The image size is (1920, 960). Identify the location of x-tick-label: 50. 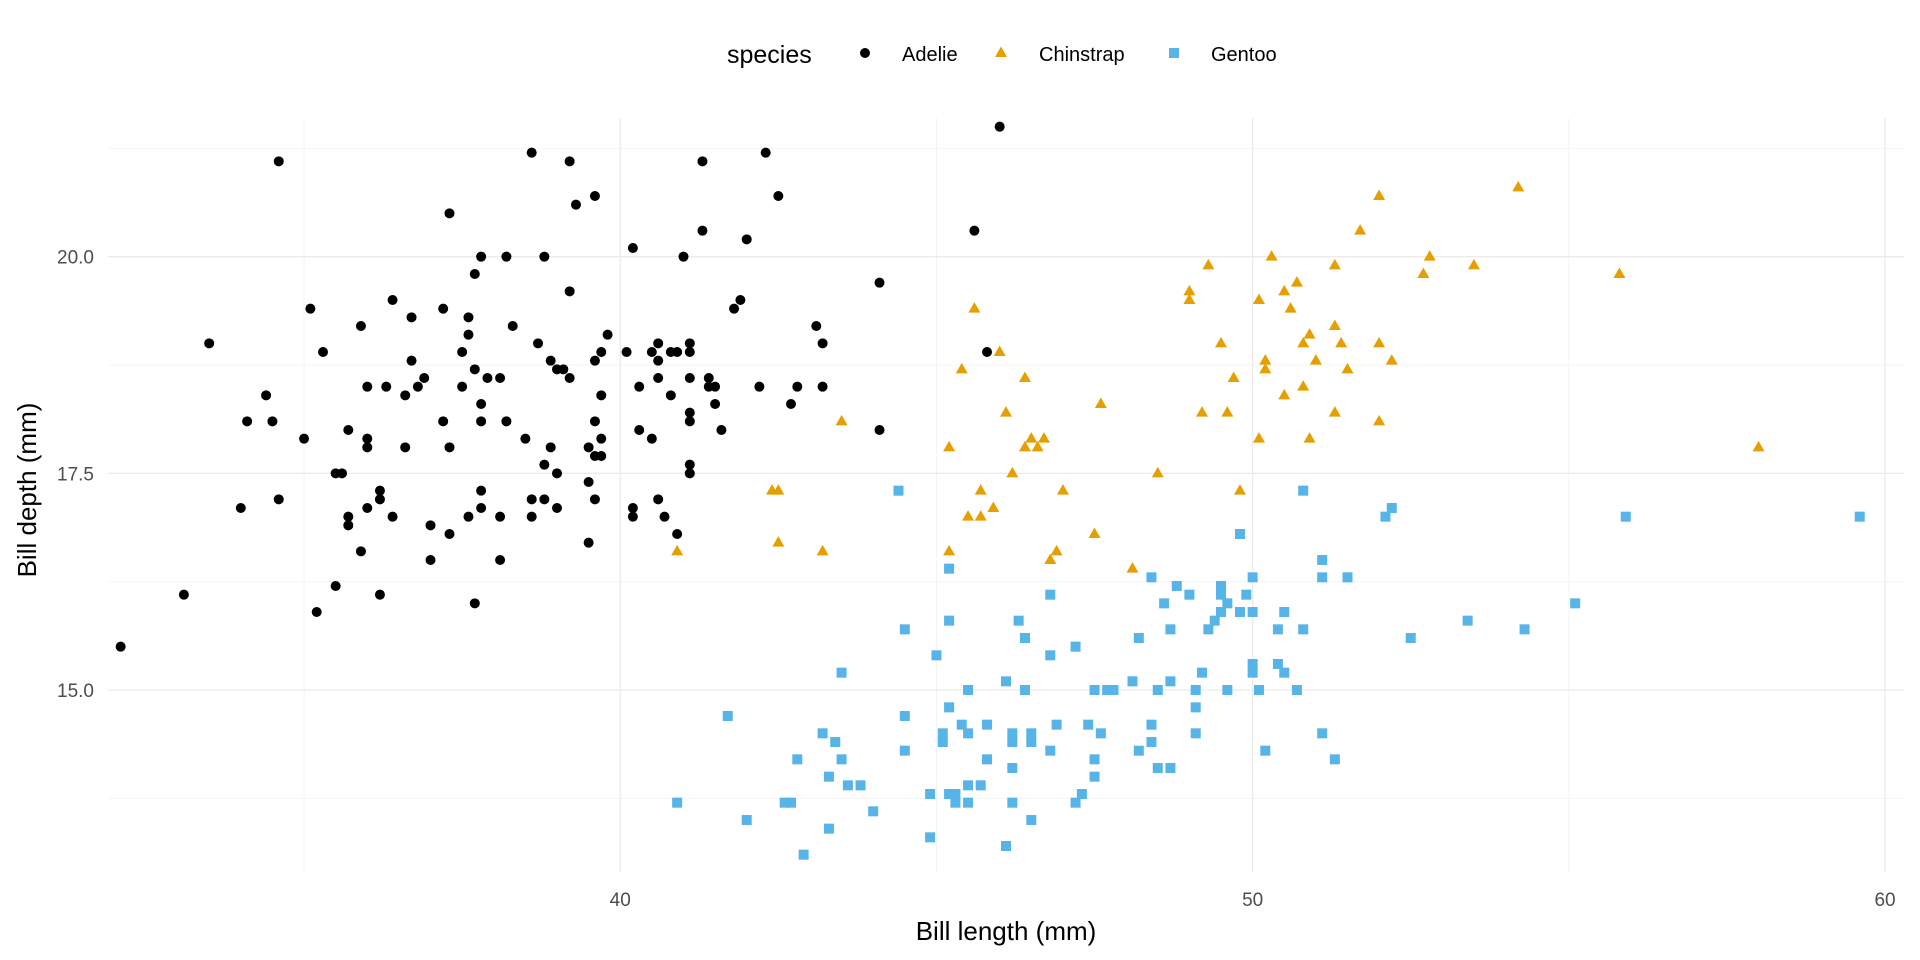
(1252, 900).